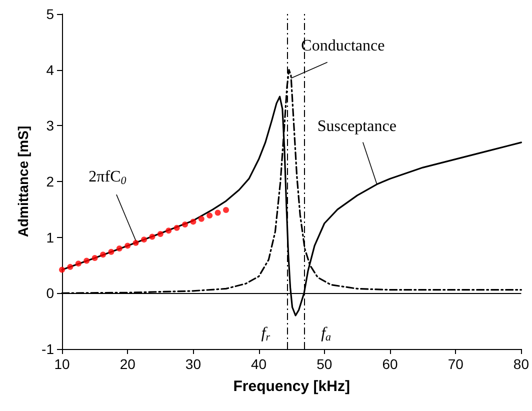 This screenshot has width=532, height=411. What do you see at coordinates (390, 364) in the screenshot?
I see `x-tick-label: 60` at bounding box center [390, 364].